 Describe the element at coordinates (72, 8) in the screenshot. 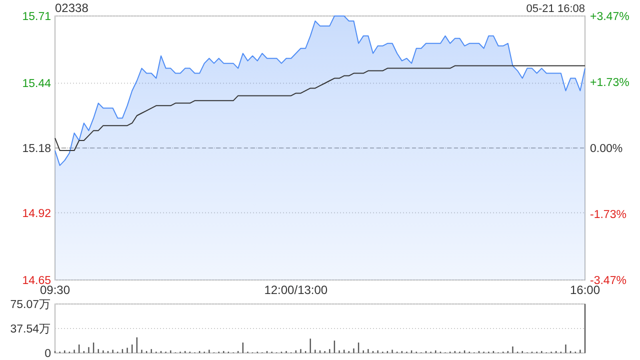

I see `chart-title: 02338` at that location.